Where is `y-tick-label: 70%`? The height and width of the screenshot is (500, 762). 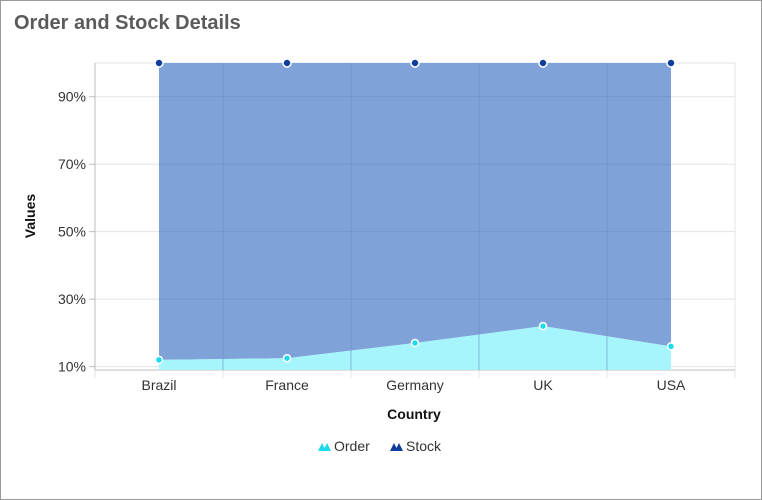 y-tick-label: 70% is located at coordinates (72, 164).